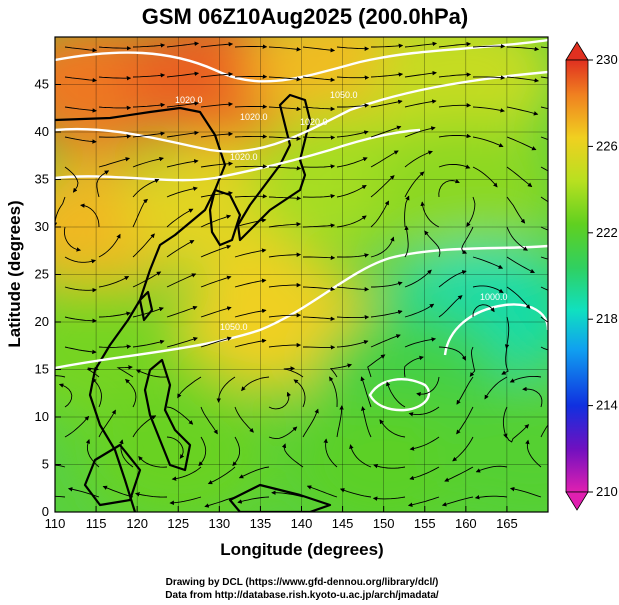 This screenshot has width=619, height=605. What do you see at coordinates (42, 179) in the screenshot?
I see `y-tick-label: 35` at bounding box center [42, 179].